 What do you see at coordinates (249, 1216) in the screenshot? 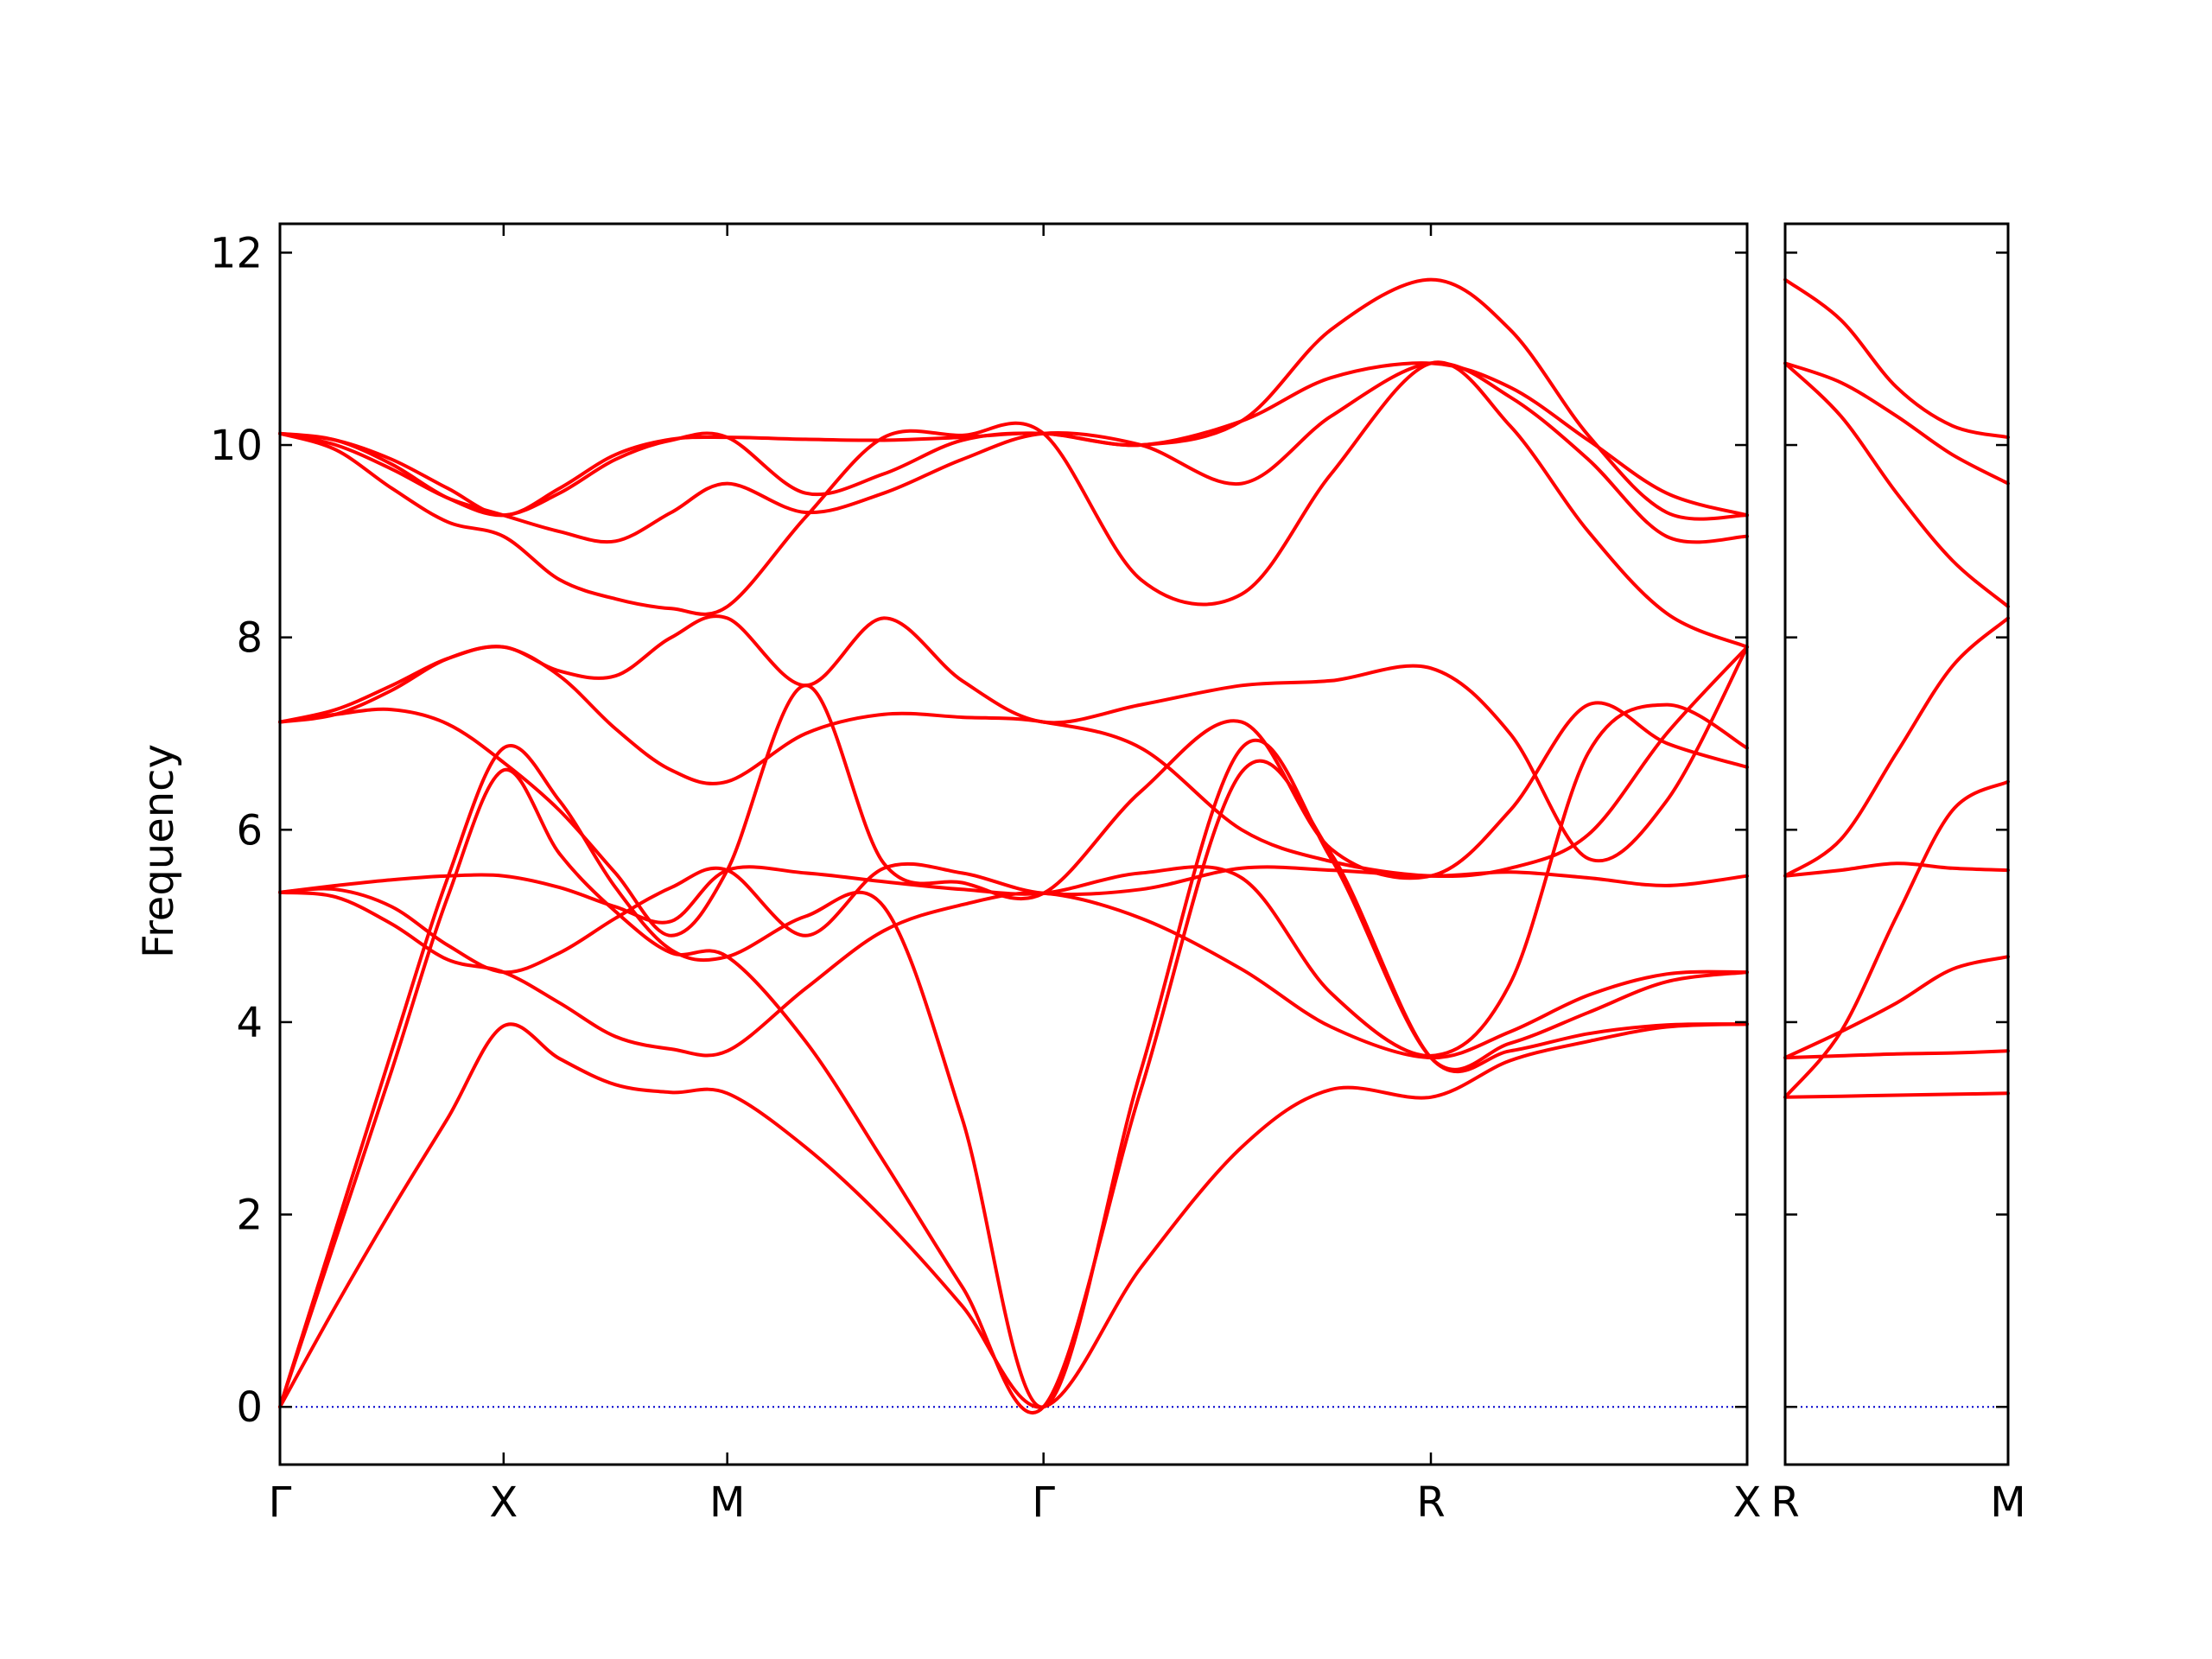
I see `y-tick-label: 2` at bounding box center [249, 1216].